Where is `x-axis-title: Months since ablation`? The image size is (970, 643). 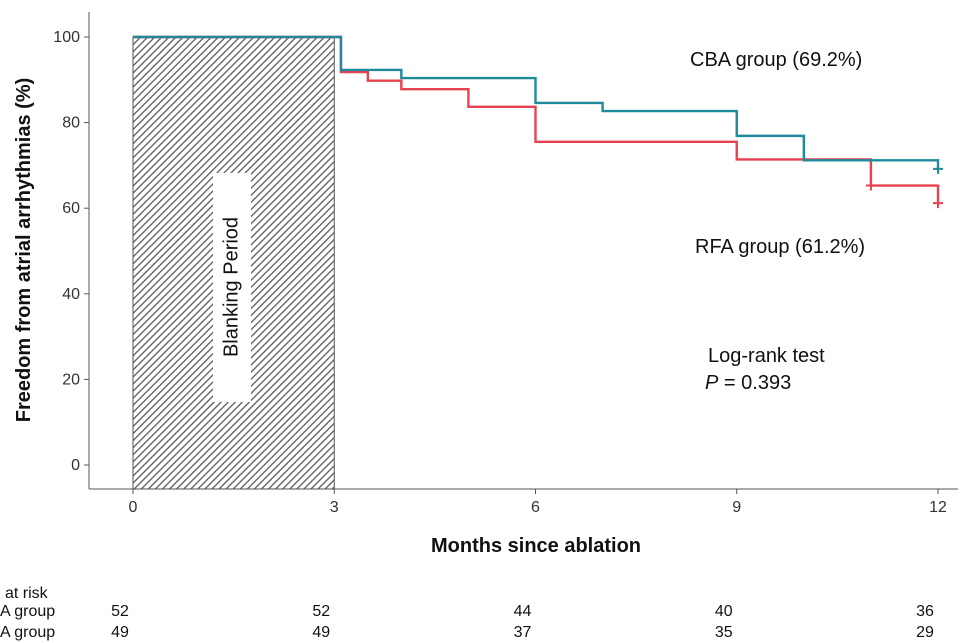 x-axis-title: Months since ablation is located at coordinates (536, 546).